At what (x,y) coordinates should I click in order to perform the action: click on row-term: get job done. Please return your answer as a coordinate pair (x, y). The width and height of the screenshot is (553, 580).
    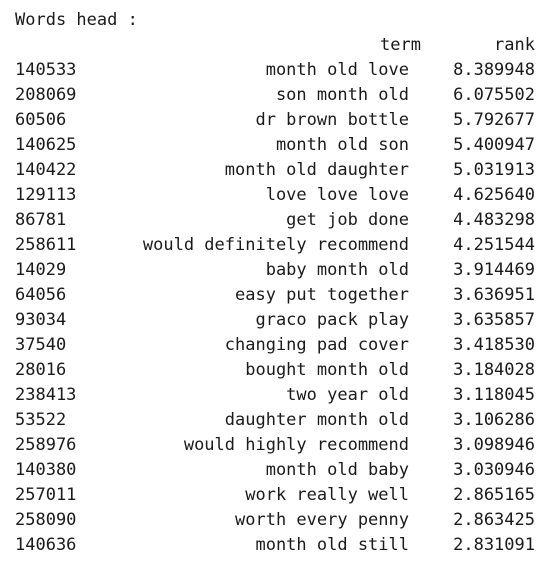
    Looking at the image, I should click on (347, 220).